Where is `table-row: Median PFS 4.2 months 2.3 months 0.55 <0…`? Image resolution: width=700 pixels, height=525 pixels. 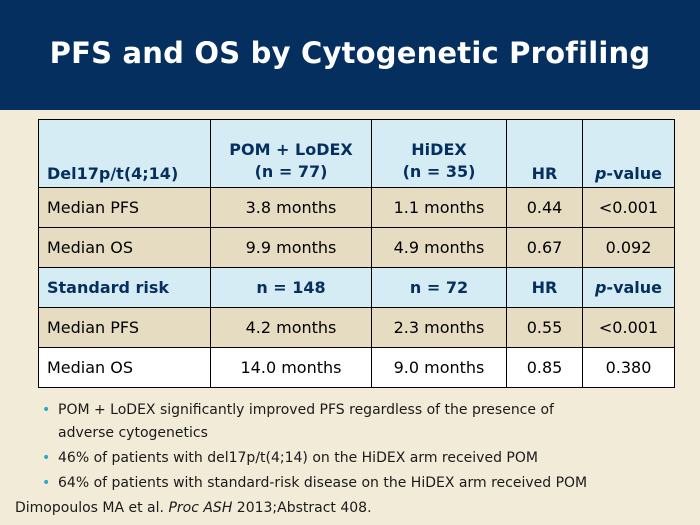
table-row: Median PFS 4.2 months 2.3 months 0.55 <0… is located at coordinates (356, 327).